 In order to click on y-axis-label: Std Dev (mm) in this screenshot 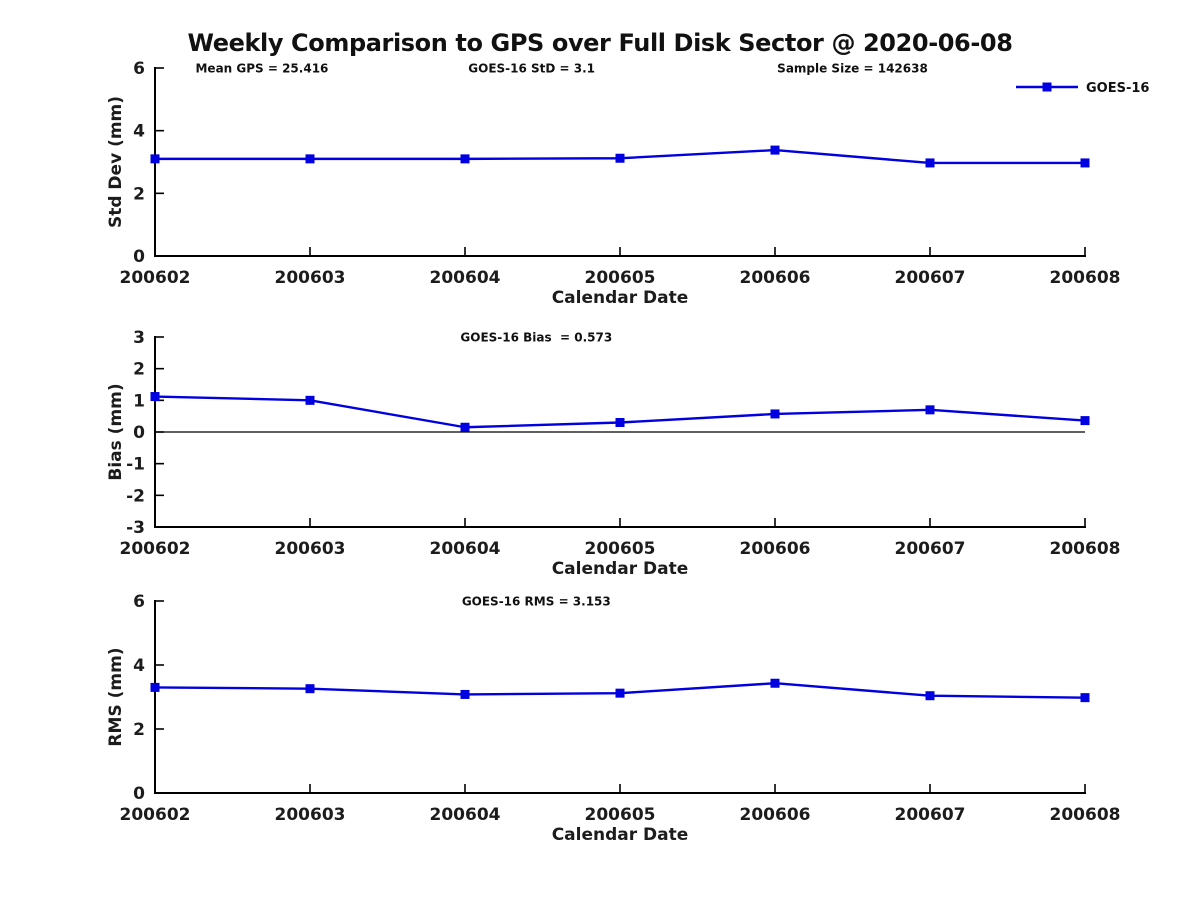, I will do `click(116, 162)`.